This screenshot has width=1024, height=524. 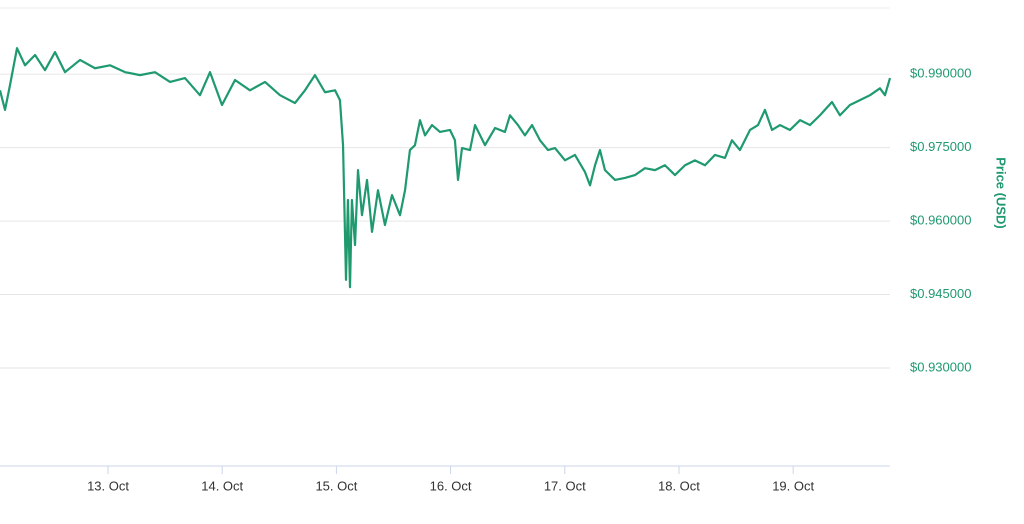 What do you see at coordinates (940, 366) in the screenshot?
I see `y-tick-label: $0.930000` at bounding box center [940, 366].